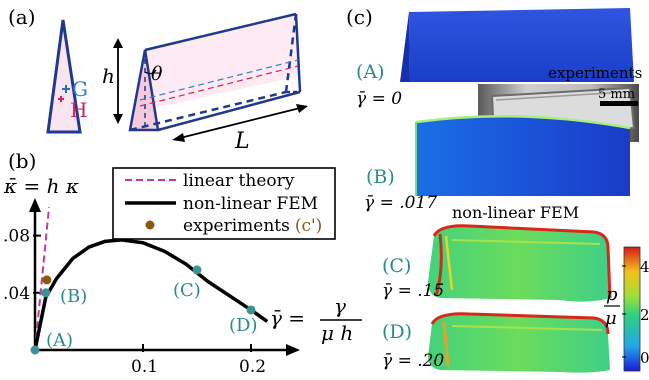  I want to click on state-d-label: (D), so click(397, 332).